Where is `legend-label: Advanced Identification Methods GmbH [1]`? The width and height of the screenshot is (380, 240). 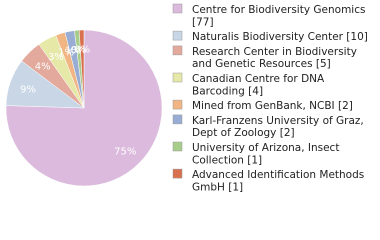 legend-label: Advanced Identification Methods GmbH [1] is located at coordinates (280, 181).